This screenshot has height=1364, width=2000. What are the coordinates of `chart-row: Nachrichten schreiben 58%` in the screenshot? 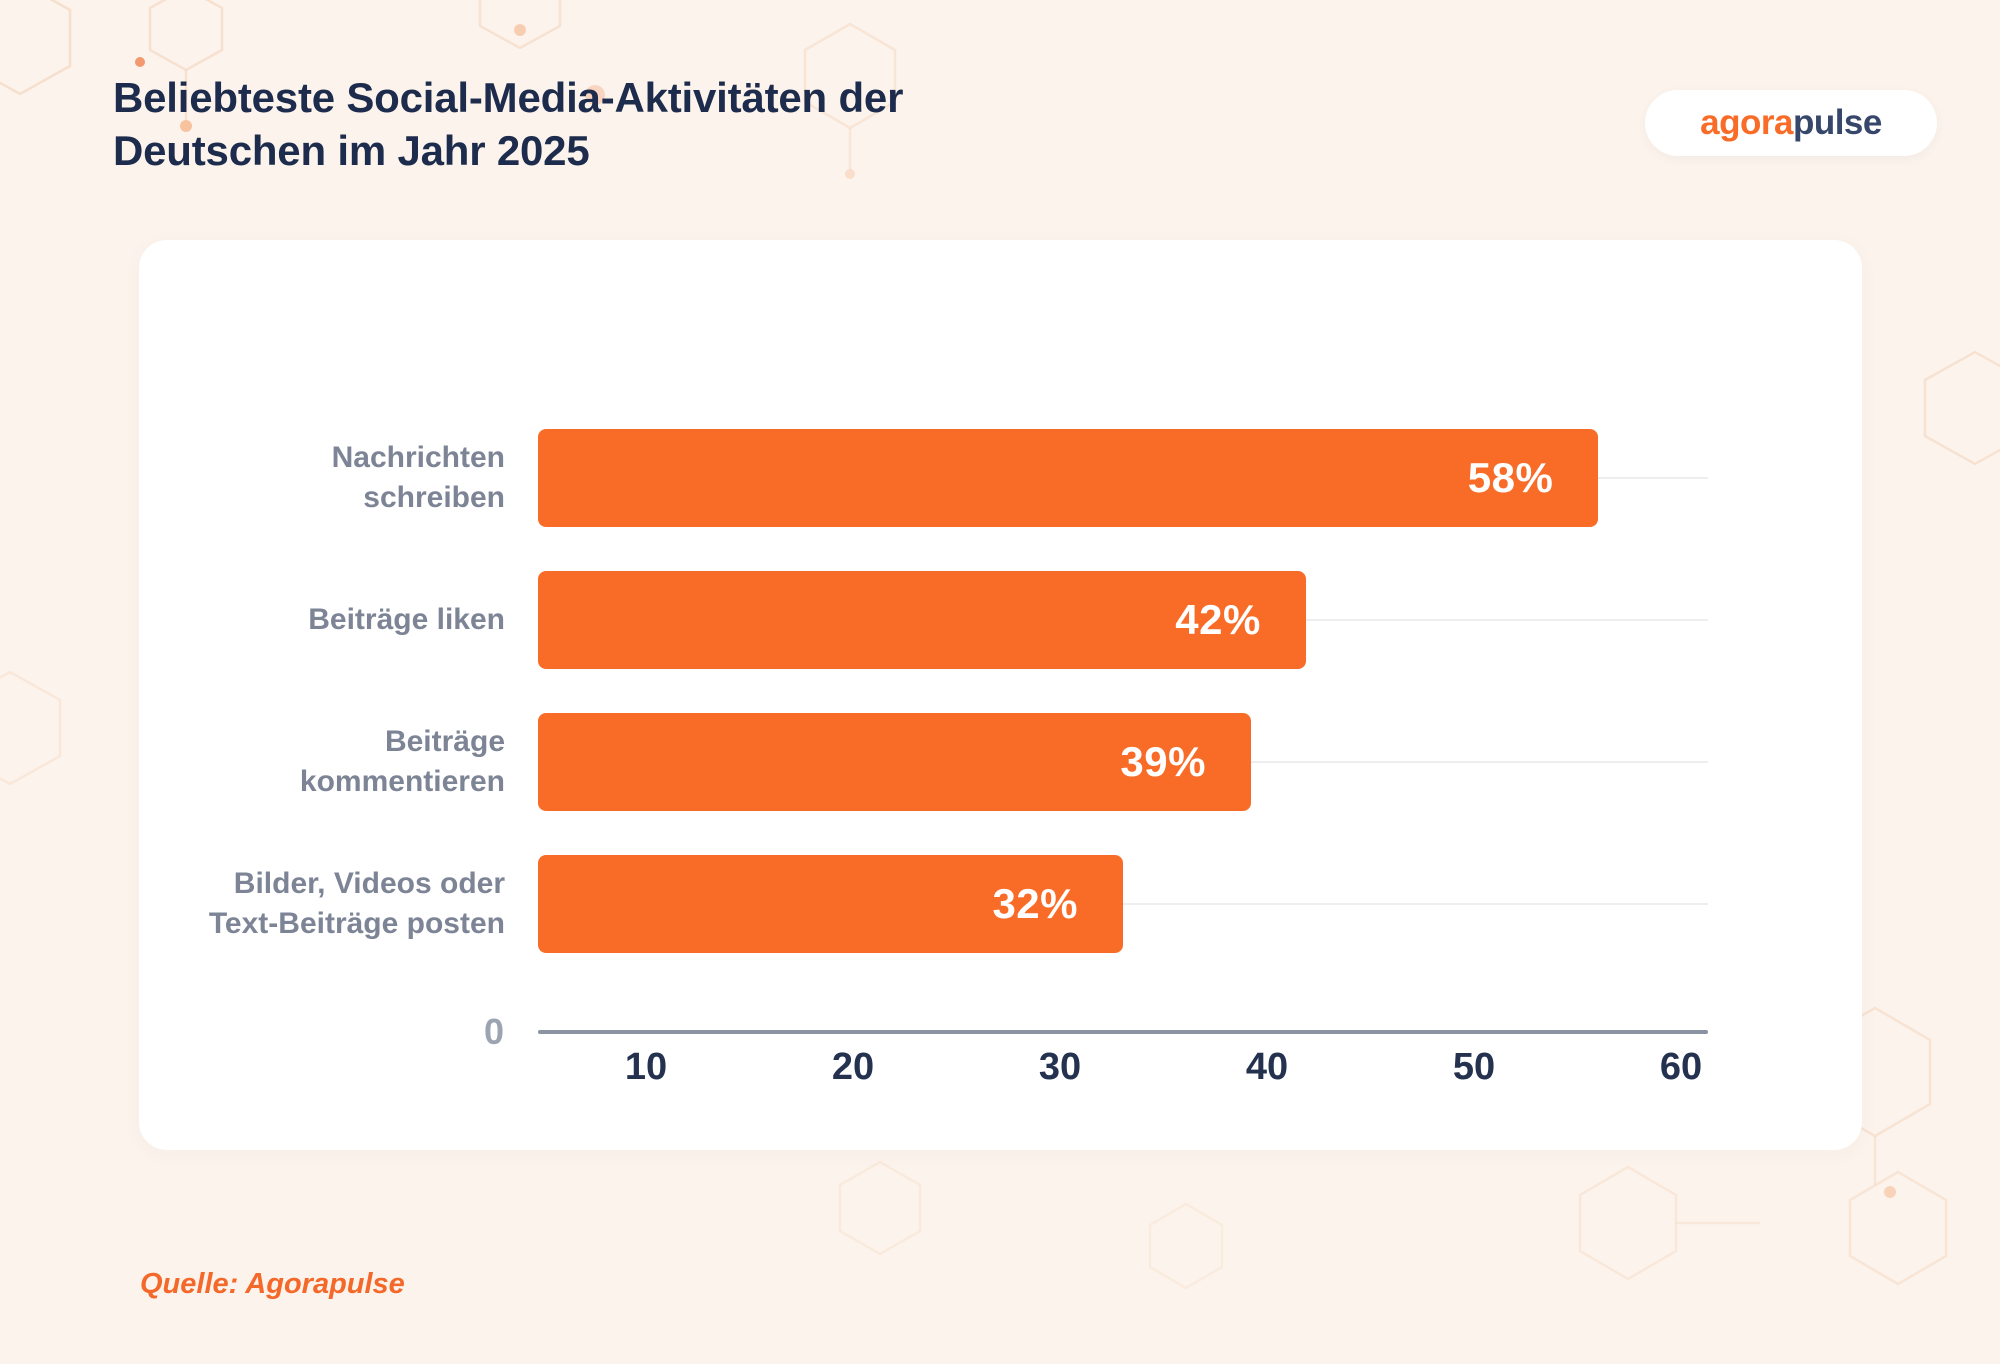 It's located at (923, 478).